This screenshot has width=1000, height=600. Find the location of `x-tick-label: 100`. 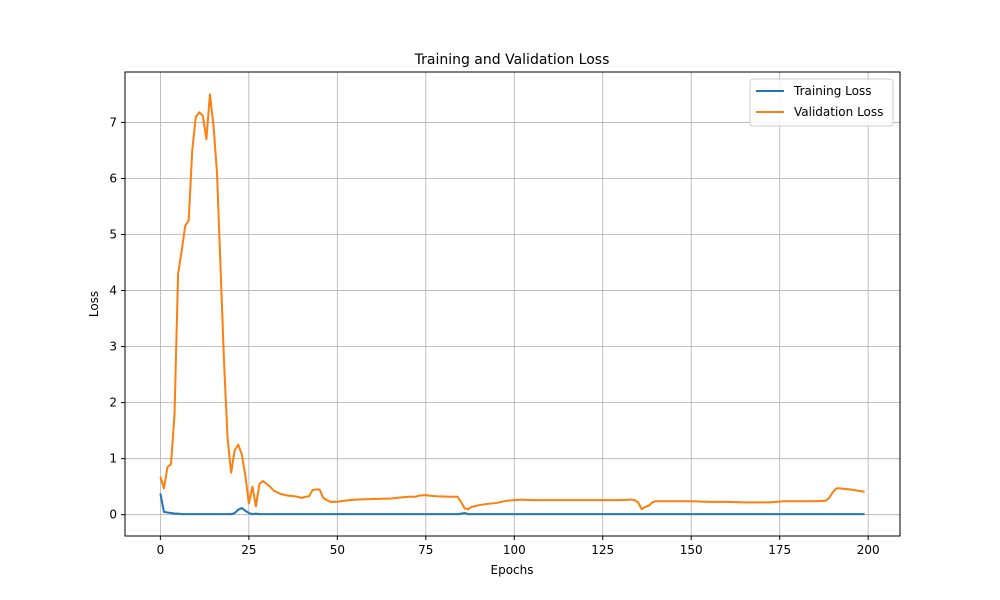

x-tick-label: 100 is located at coordinates (514, 550).